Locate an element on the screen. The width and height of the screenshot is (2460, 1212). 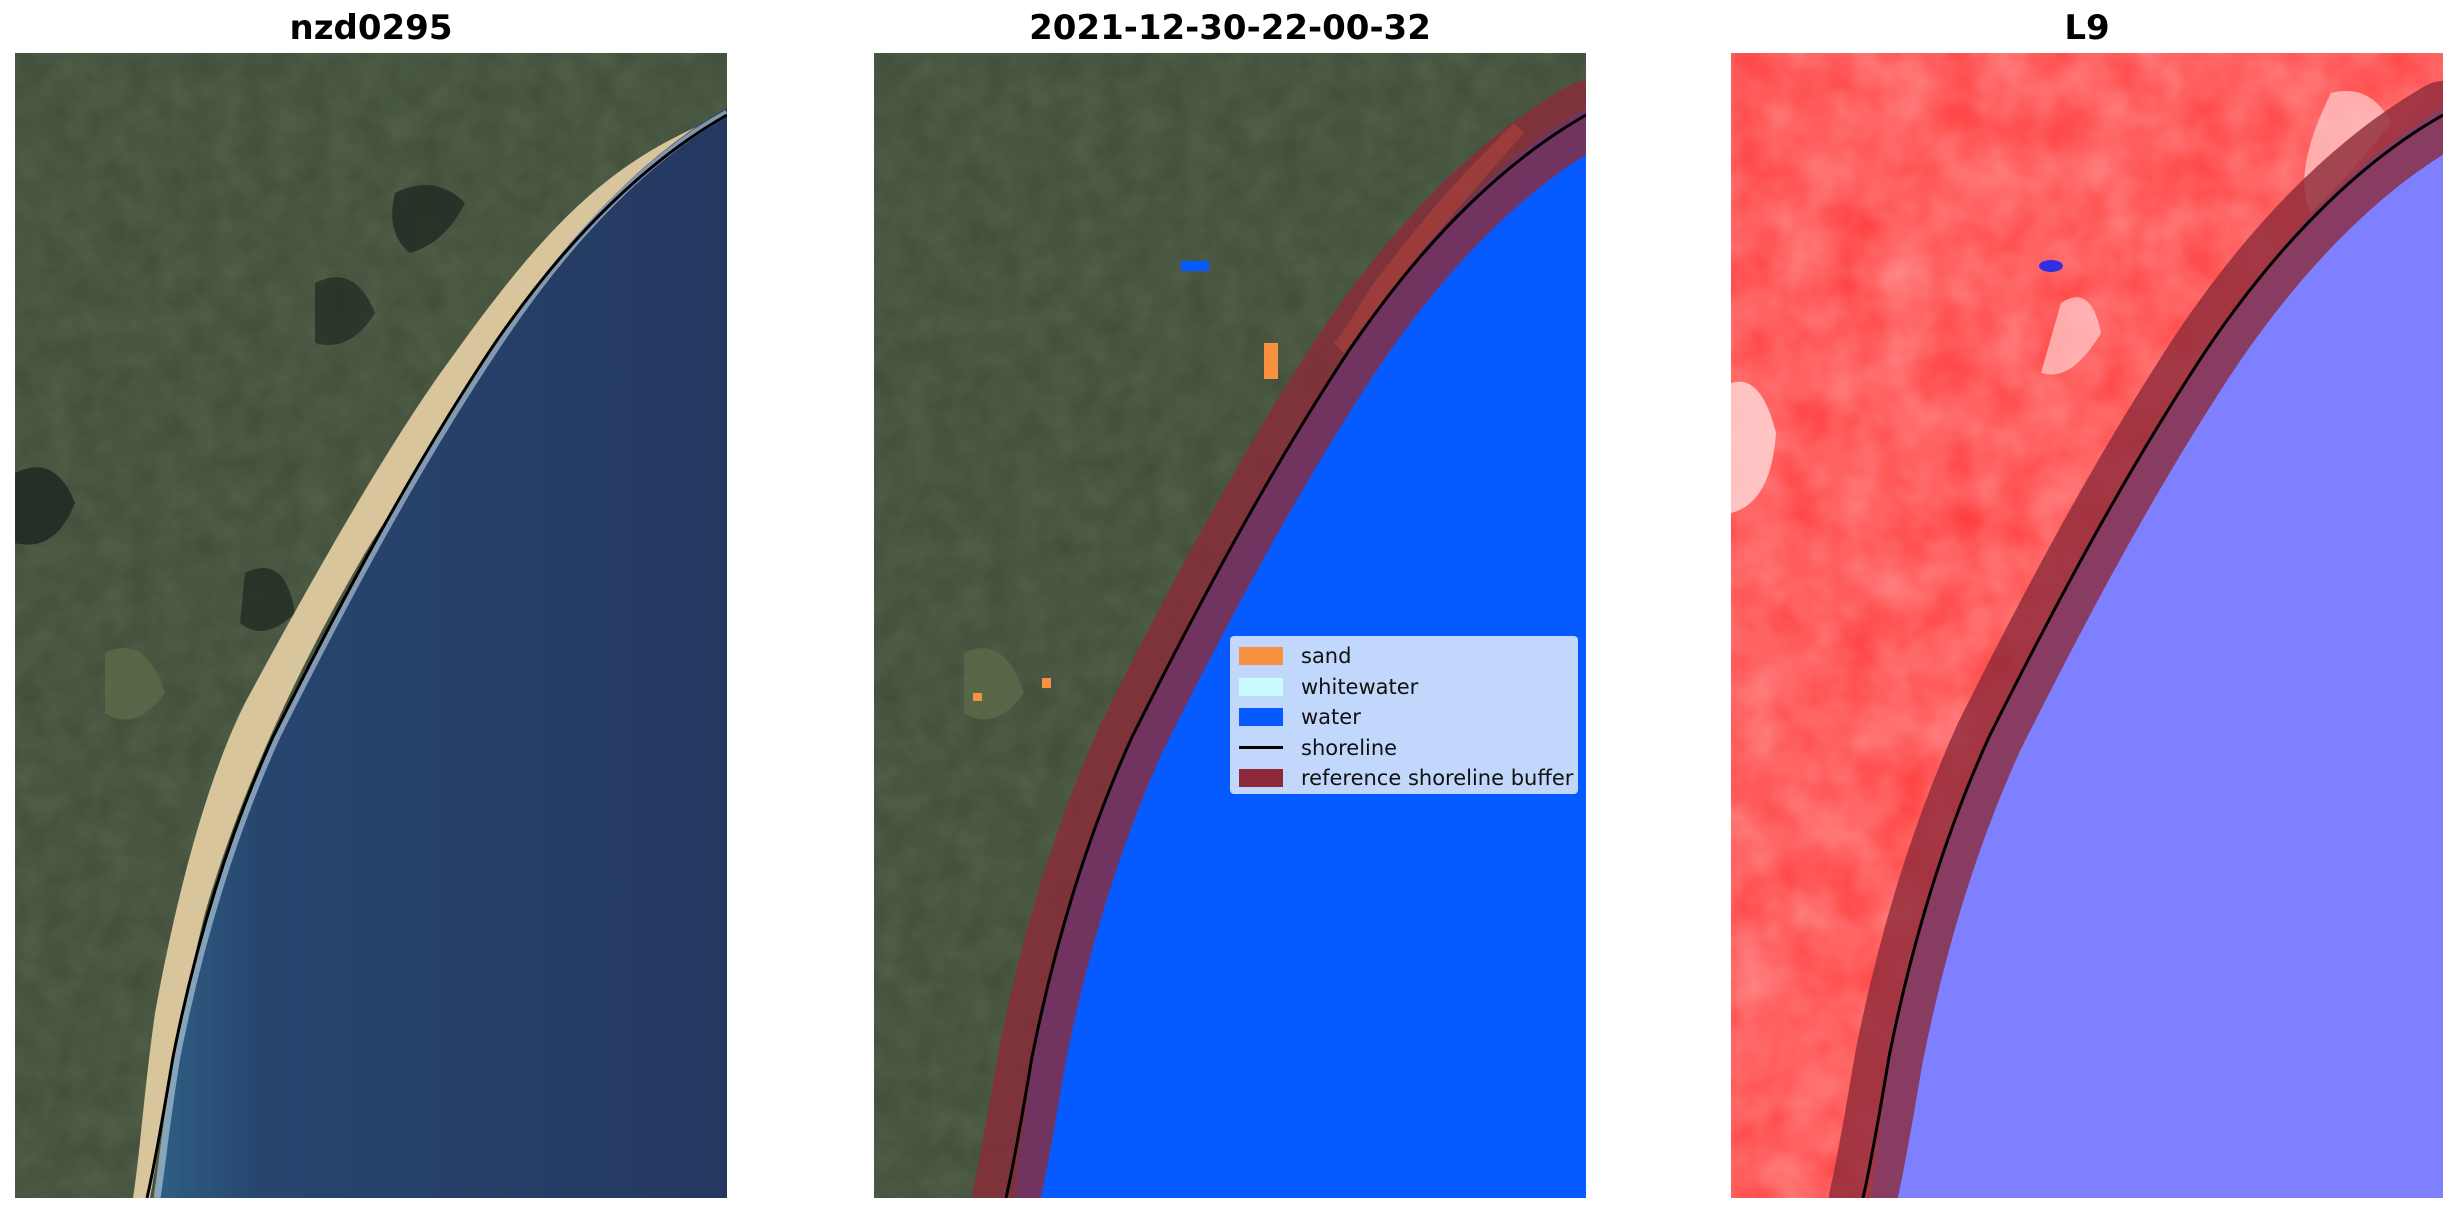
legend-line-shoreline is located at coordinates (1261, 748).